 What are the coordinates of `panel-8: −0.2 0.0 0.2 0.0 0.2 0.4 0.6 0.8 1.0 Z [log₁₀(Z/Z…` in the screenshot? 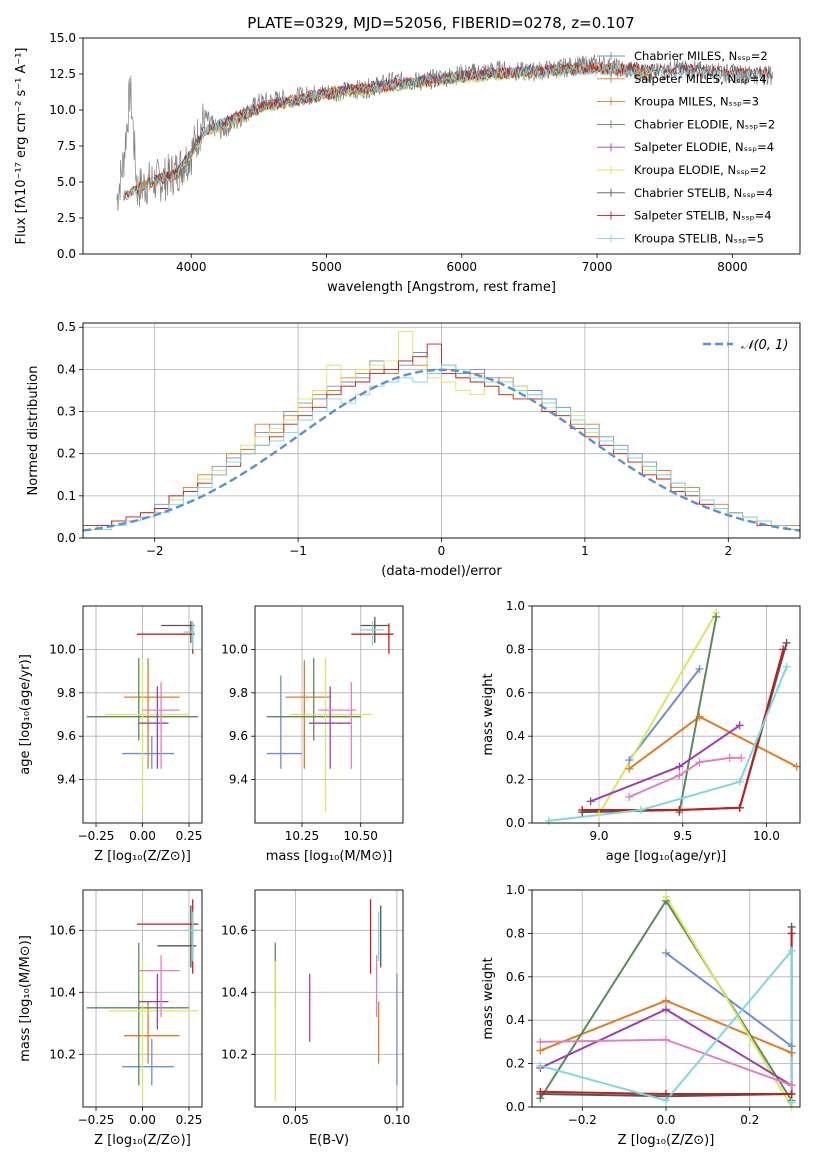 It's located at (641, 1015).